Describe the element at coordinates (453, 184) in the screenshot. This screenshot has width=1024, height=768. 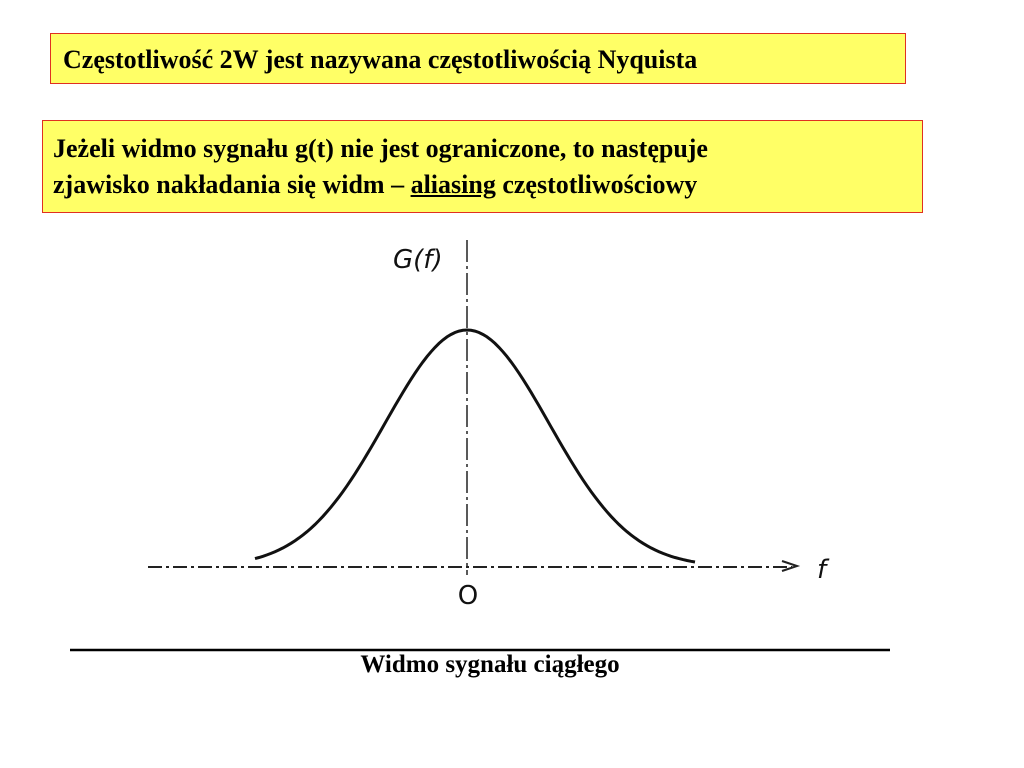
I see `note-term: aliasing` at that location.